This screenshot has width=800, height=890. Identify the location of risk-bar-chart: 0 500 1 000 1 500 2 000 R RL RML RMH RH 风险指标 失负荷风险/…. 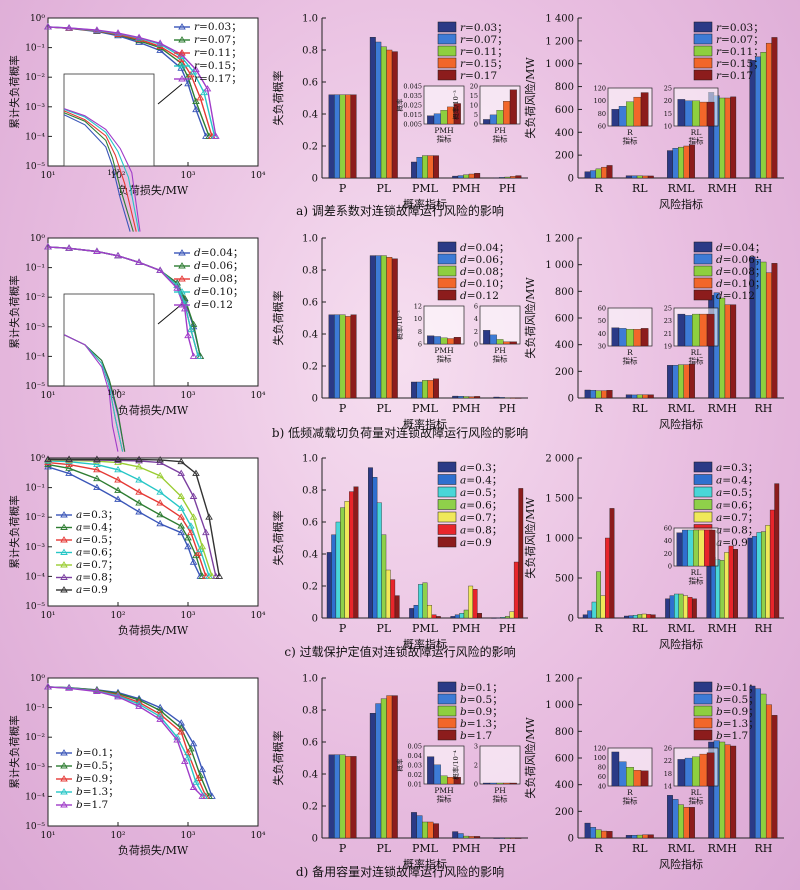
(653, 552).